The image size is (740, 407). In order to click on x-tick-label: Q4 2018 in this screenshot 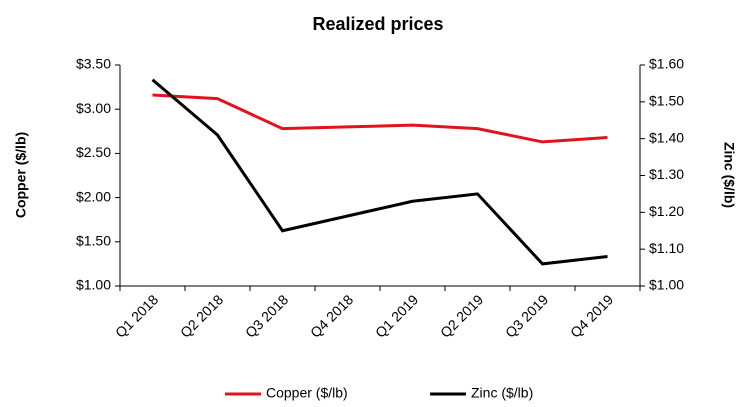, I will do `click(331, 315)`.